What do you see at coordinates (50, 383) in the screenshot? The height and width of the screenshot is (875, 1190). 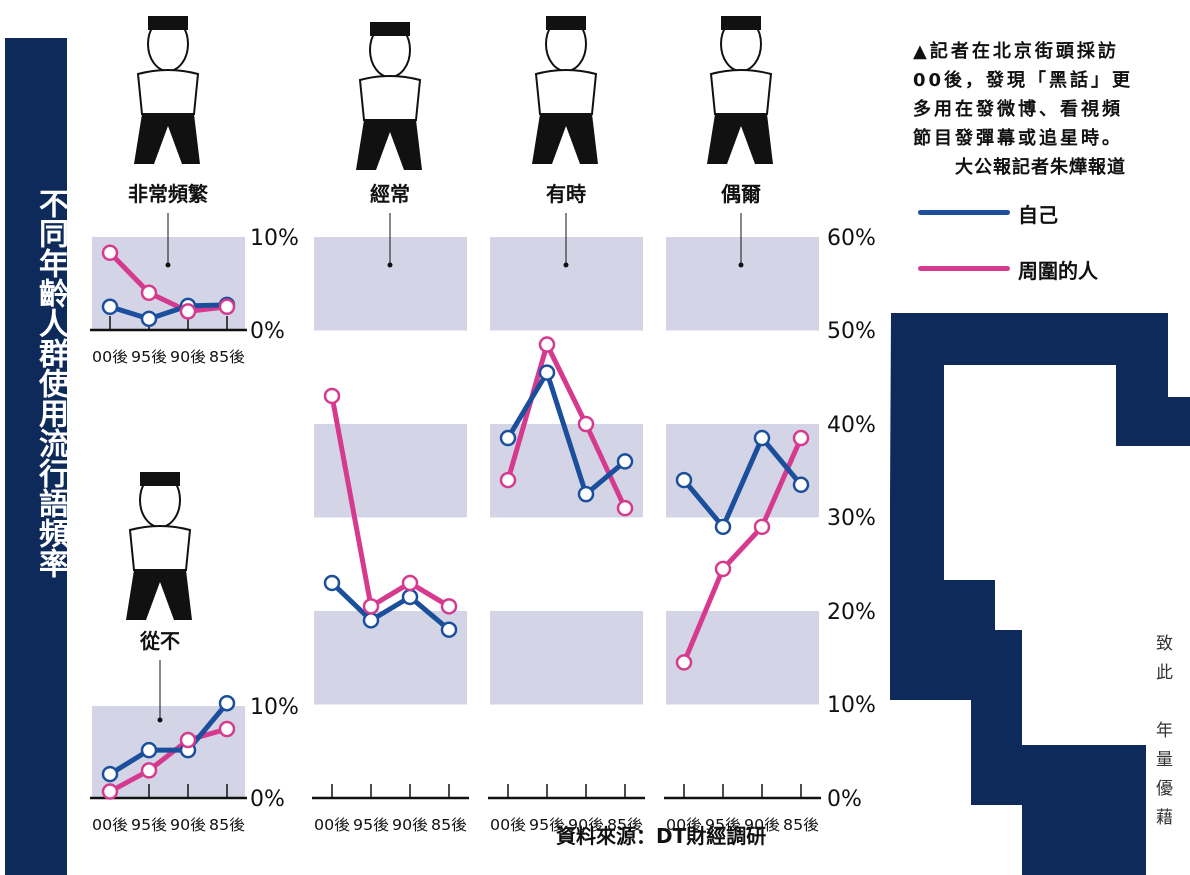 I see `chart-title: 不同年齡人群使用流行語頻率` at bounding box center [50, 383].